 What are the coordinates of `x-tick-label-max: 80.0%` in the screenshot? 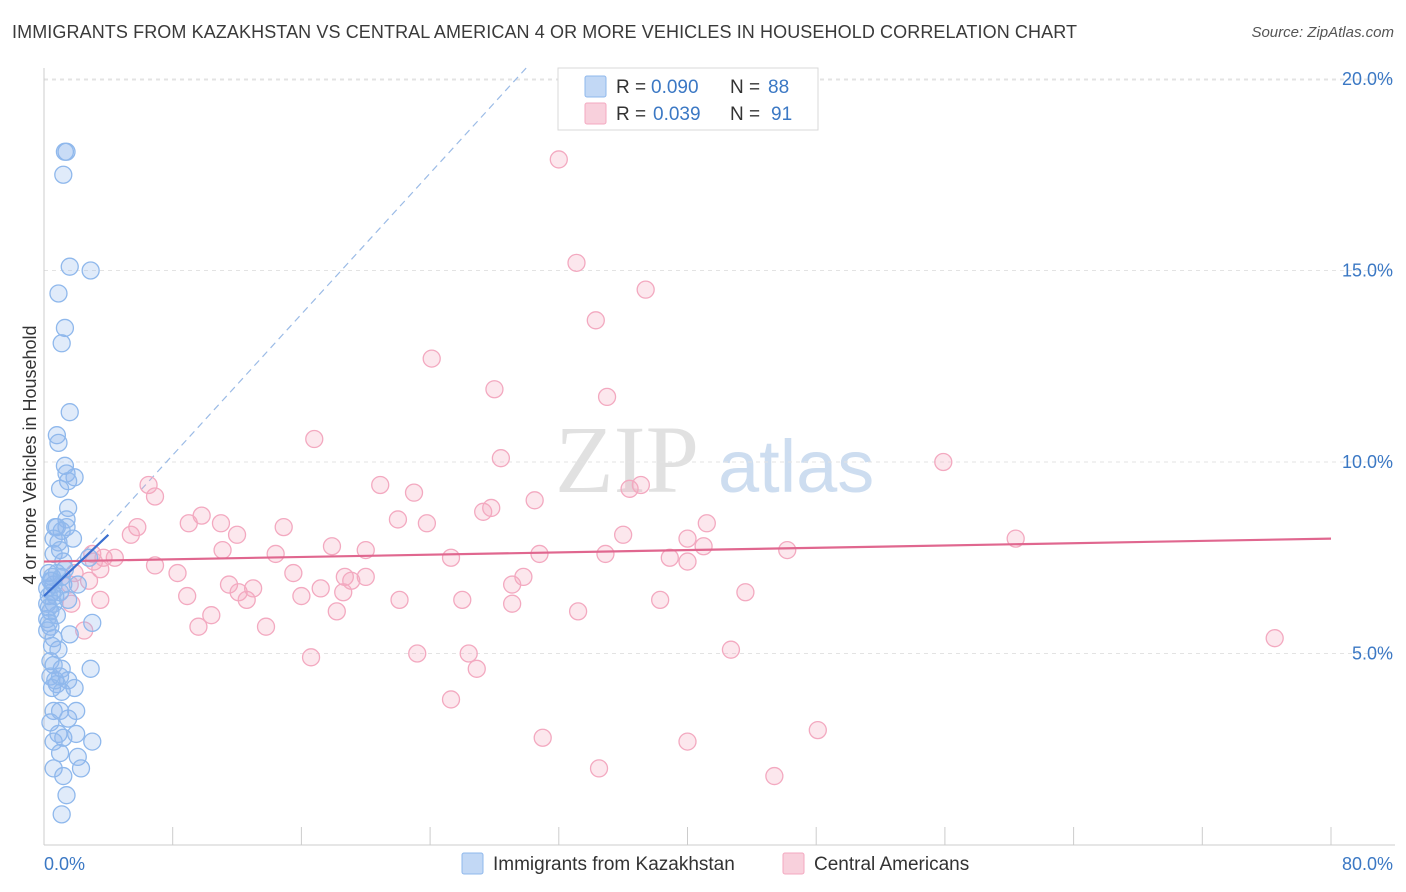 It's located at (1367, 864).